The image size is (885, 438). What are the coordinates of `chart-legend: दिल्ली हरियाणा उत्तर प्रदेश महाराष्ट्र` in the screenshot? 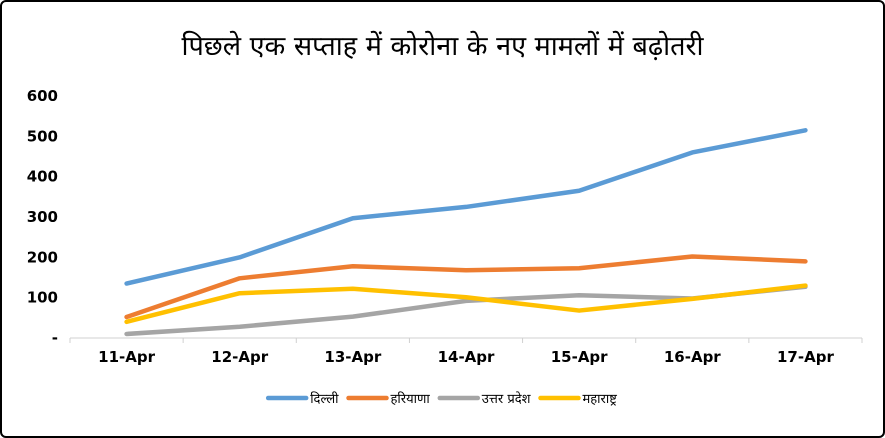 It's located at (441, 399).